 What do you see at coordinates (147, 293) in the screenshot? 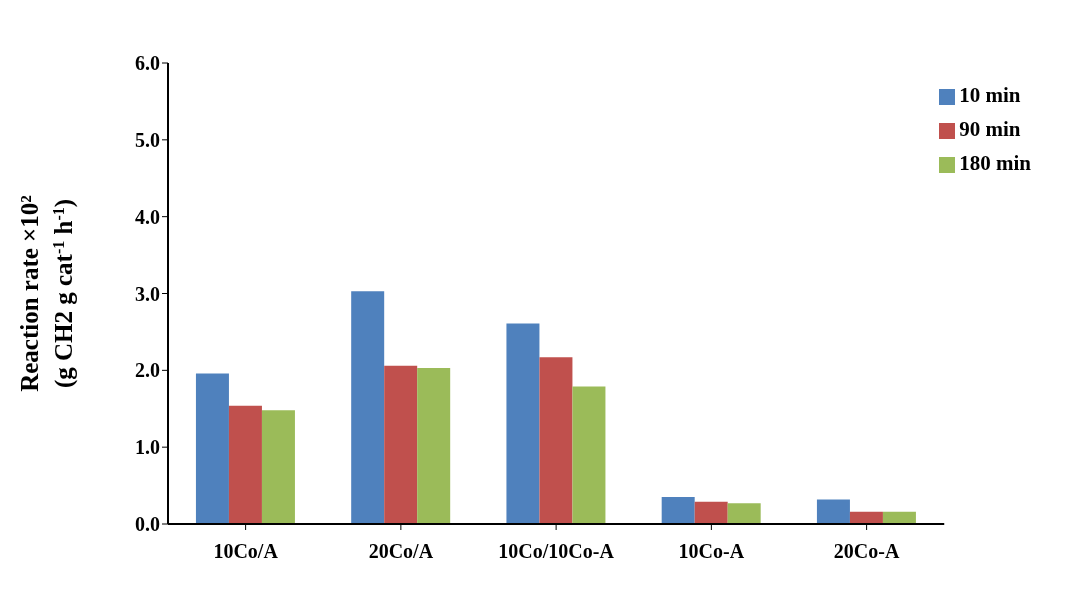
I see `y-tick-label: 3.0` at bounding box center [147, 293].